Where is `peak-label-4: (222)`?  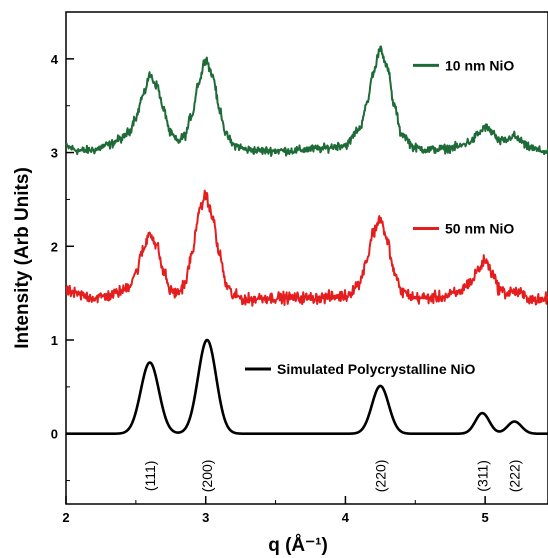
peak-label-4: (222) is located at coordinates (514, 476).